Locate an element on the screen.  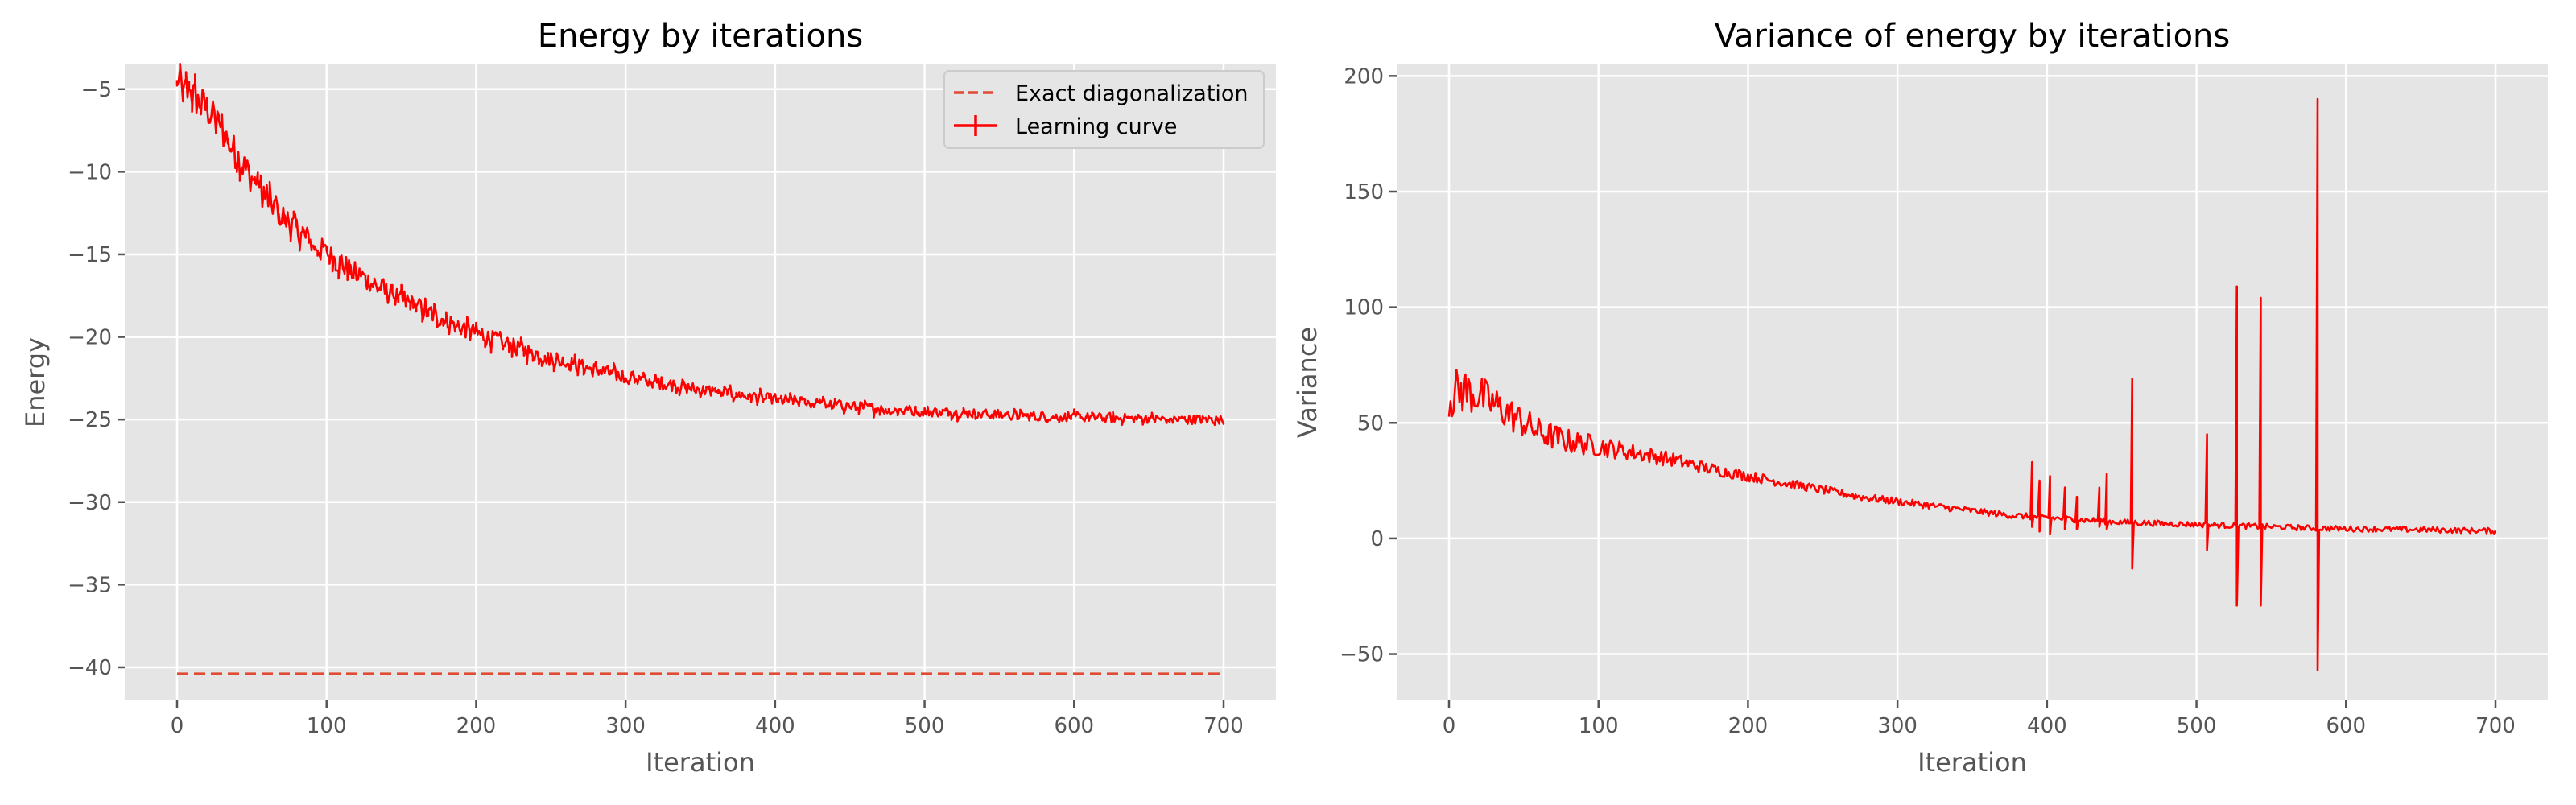
y-tick-label: 100 is located at coordinates (1364, 308).